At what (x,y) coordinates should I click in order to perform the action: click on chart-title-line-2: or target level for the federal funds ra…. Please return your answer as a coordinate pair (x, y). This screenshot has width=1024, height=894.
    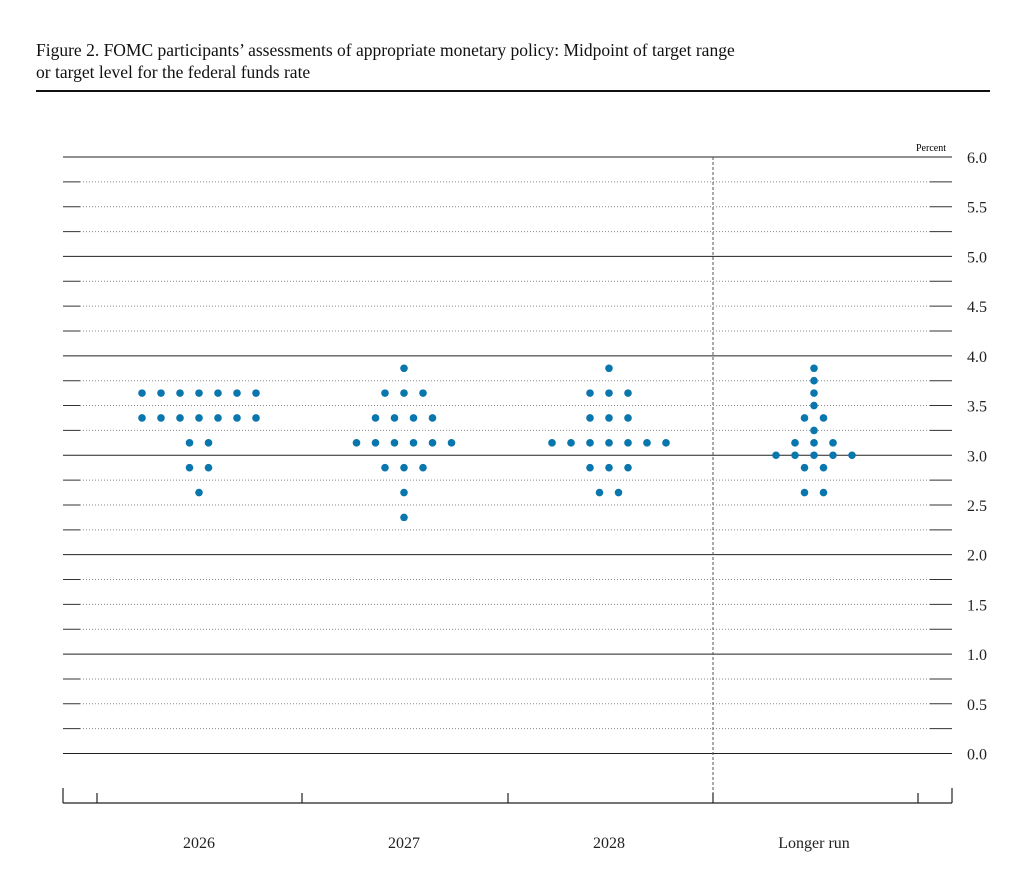
    Looking at the image, I should click on (173, 72).